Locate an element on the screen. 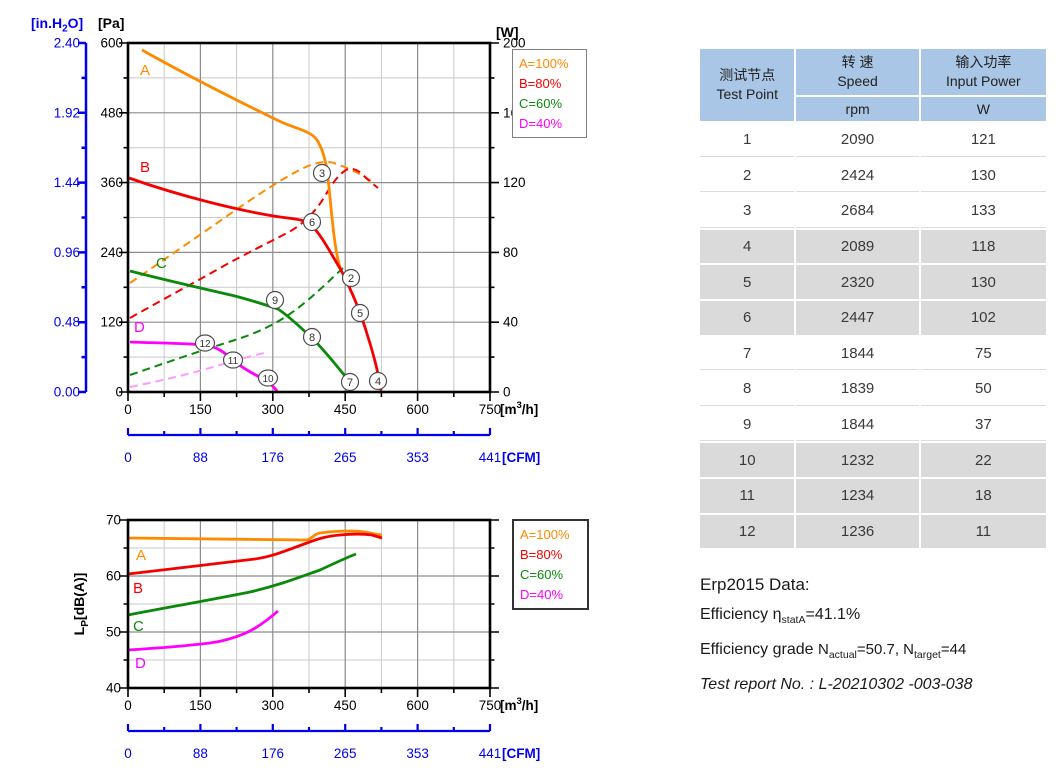 The image size is (1059, 779). grid-major is located at coordinates (309, 604).